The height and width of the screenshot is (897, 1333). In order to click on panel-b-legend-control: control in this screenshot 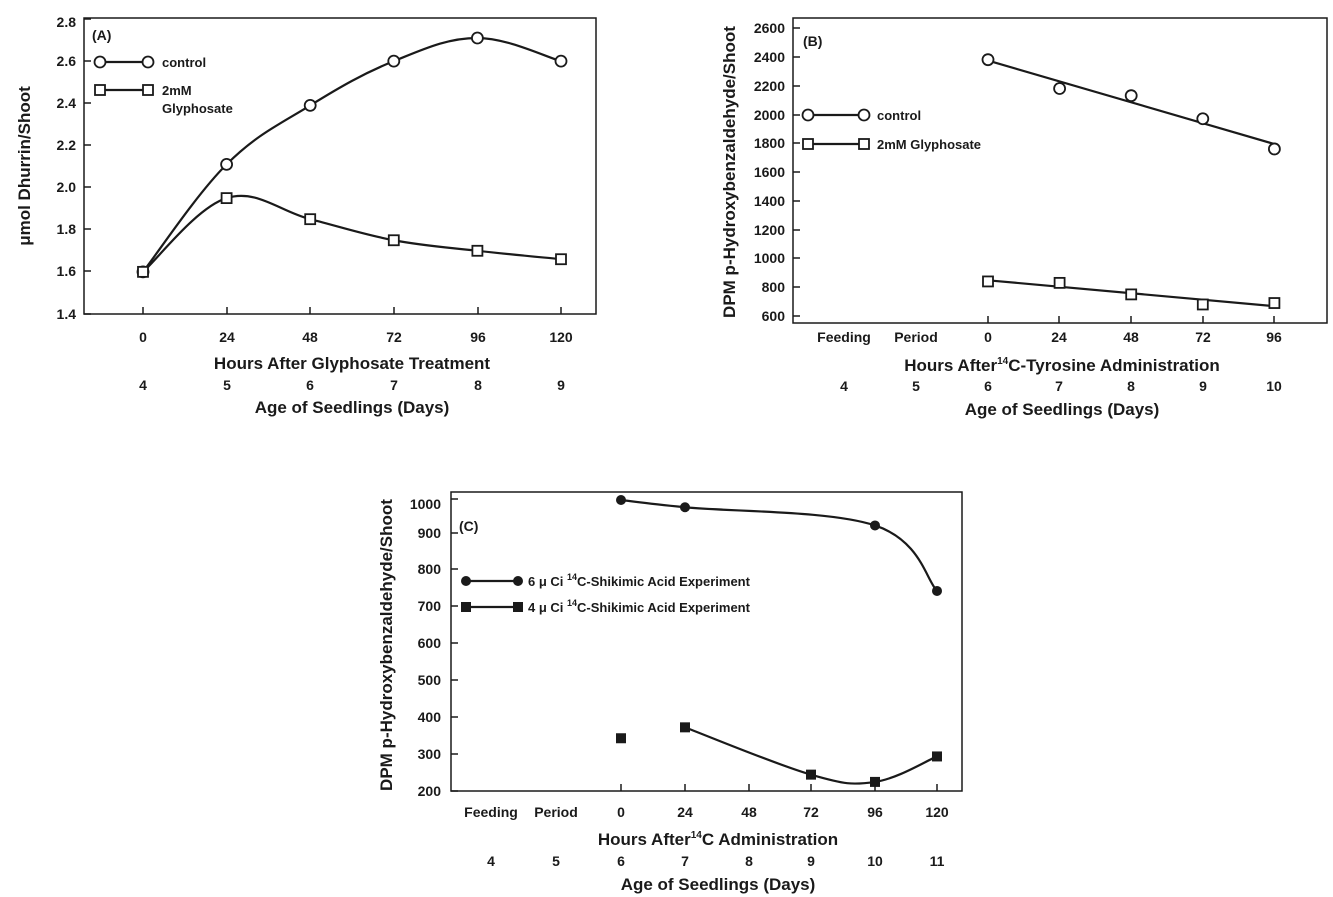, I will do `click(899, 115)`.